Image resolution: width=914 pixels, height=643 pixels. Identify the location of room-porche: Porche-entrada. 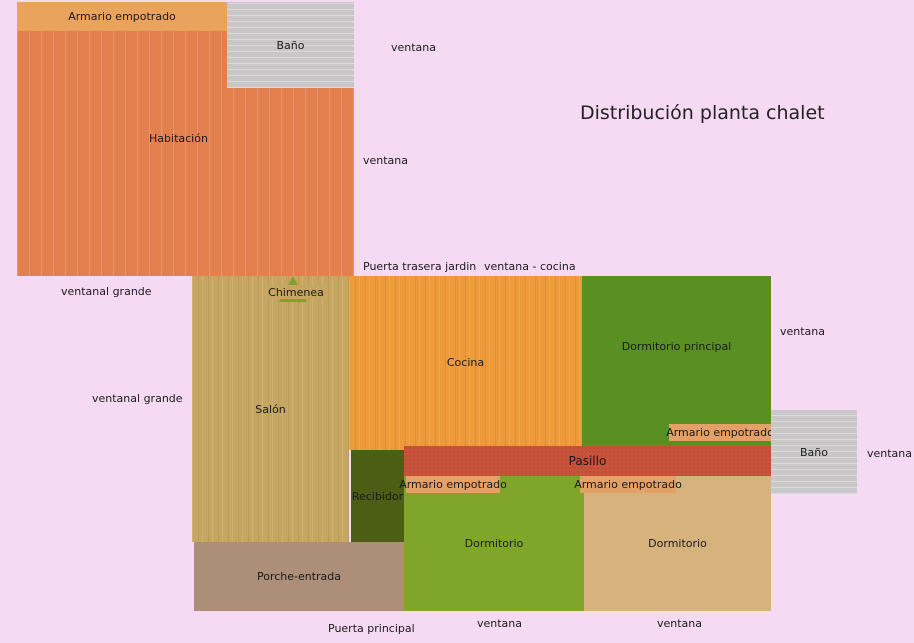
(299, 576).